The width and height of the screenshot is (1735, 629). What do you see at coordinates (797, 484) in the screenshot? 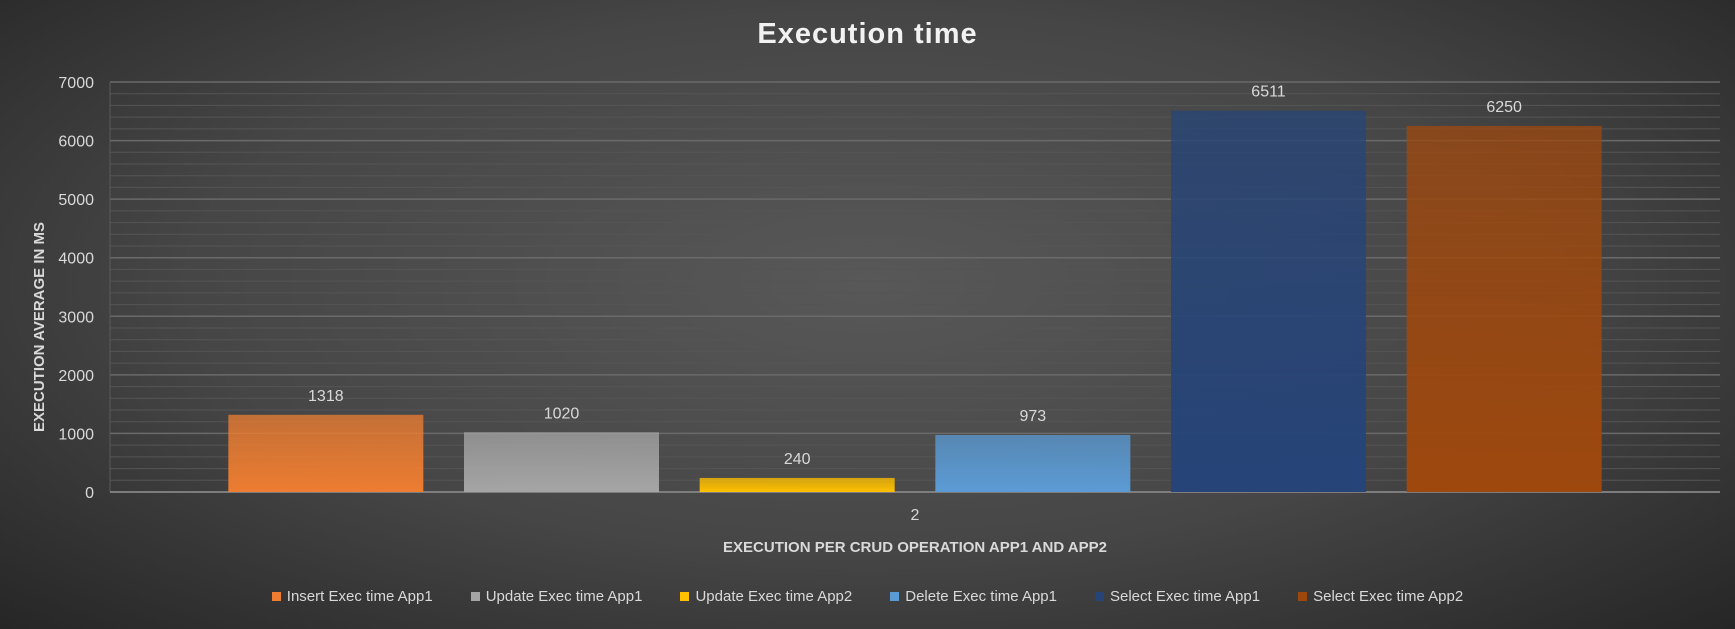
I see `bar-update-exec-time-app2` at bounding box center [797, 484].